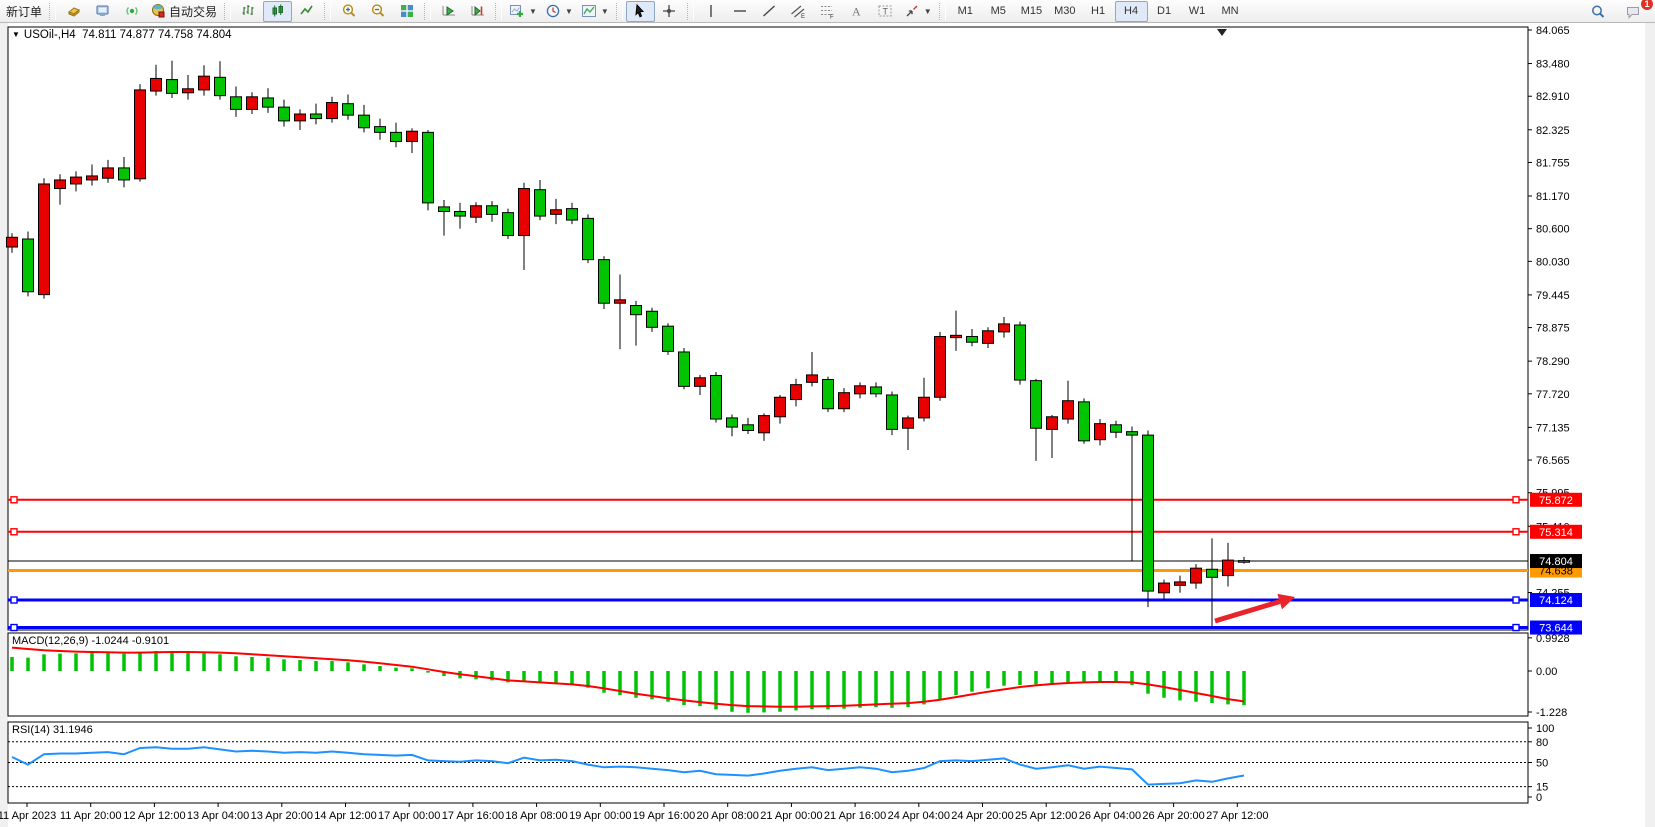  Describe the element at coordinates (998, 11) in the screenshot. I see `timeframe-m5-button: M5` at that location.